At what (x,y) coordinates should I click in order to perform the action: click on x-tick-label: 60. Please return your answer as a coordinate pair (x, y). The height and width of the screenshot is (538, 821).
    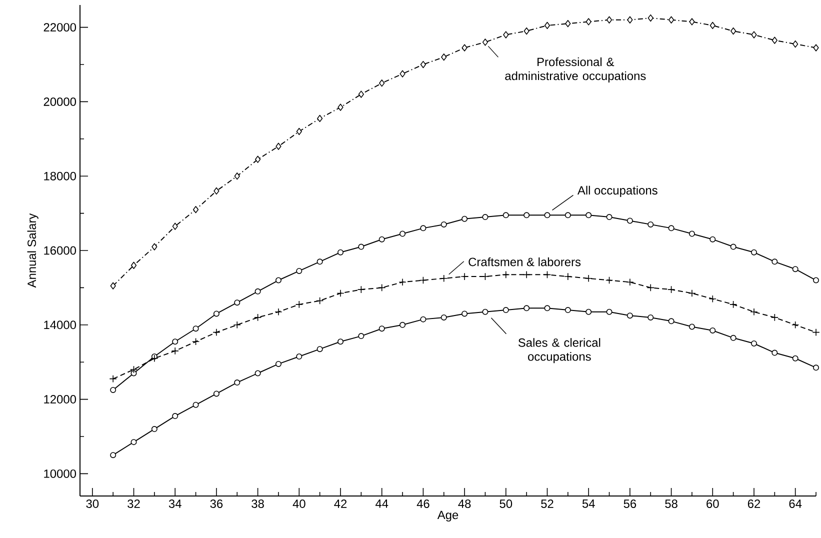
    Looking at the image, I should click on (712, 504).